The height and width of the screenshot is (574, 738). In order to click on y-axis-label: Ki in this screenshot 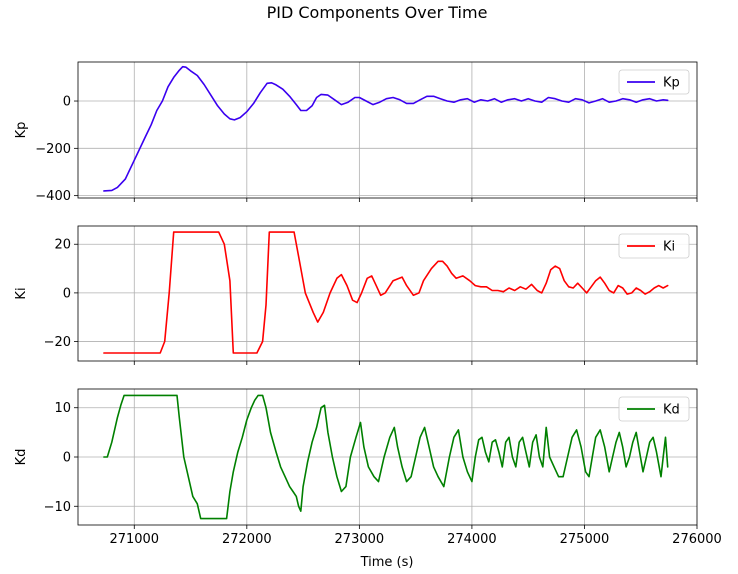, I will do `click(21, 293)`.